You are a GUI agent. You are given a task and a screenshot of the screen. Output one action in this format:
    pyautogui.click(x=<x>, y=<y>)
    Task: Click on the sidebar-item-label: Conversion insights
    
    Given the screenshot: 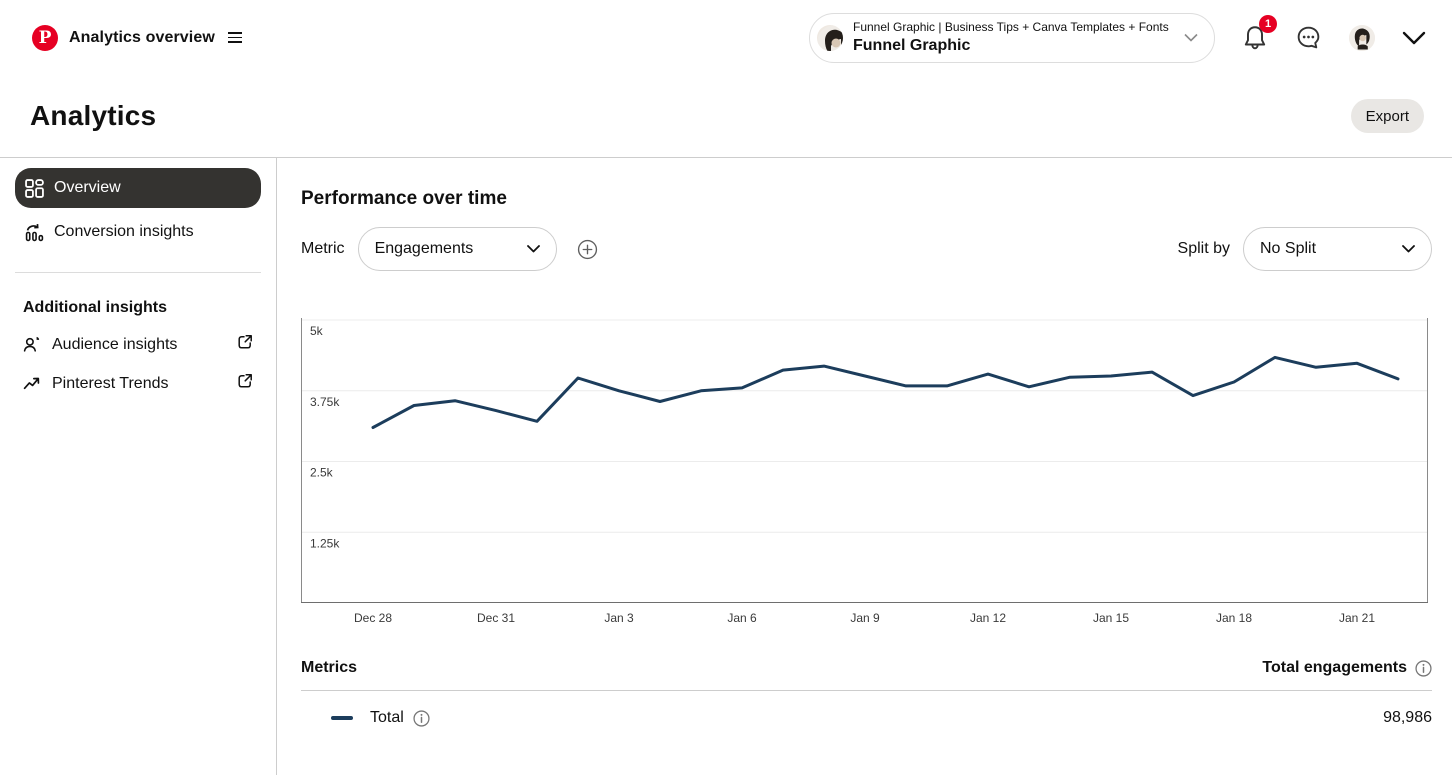 What is the action you would take?
    pyautogui.click(x=124, y=231)
    